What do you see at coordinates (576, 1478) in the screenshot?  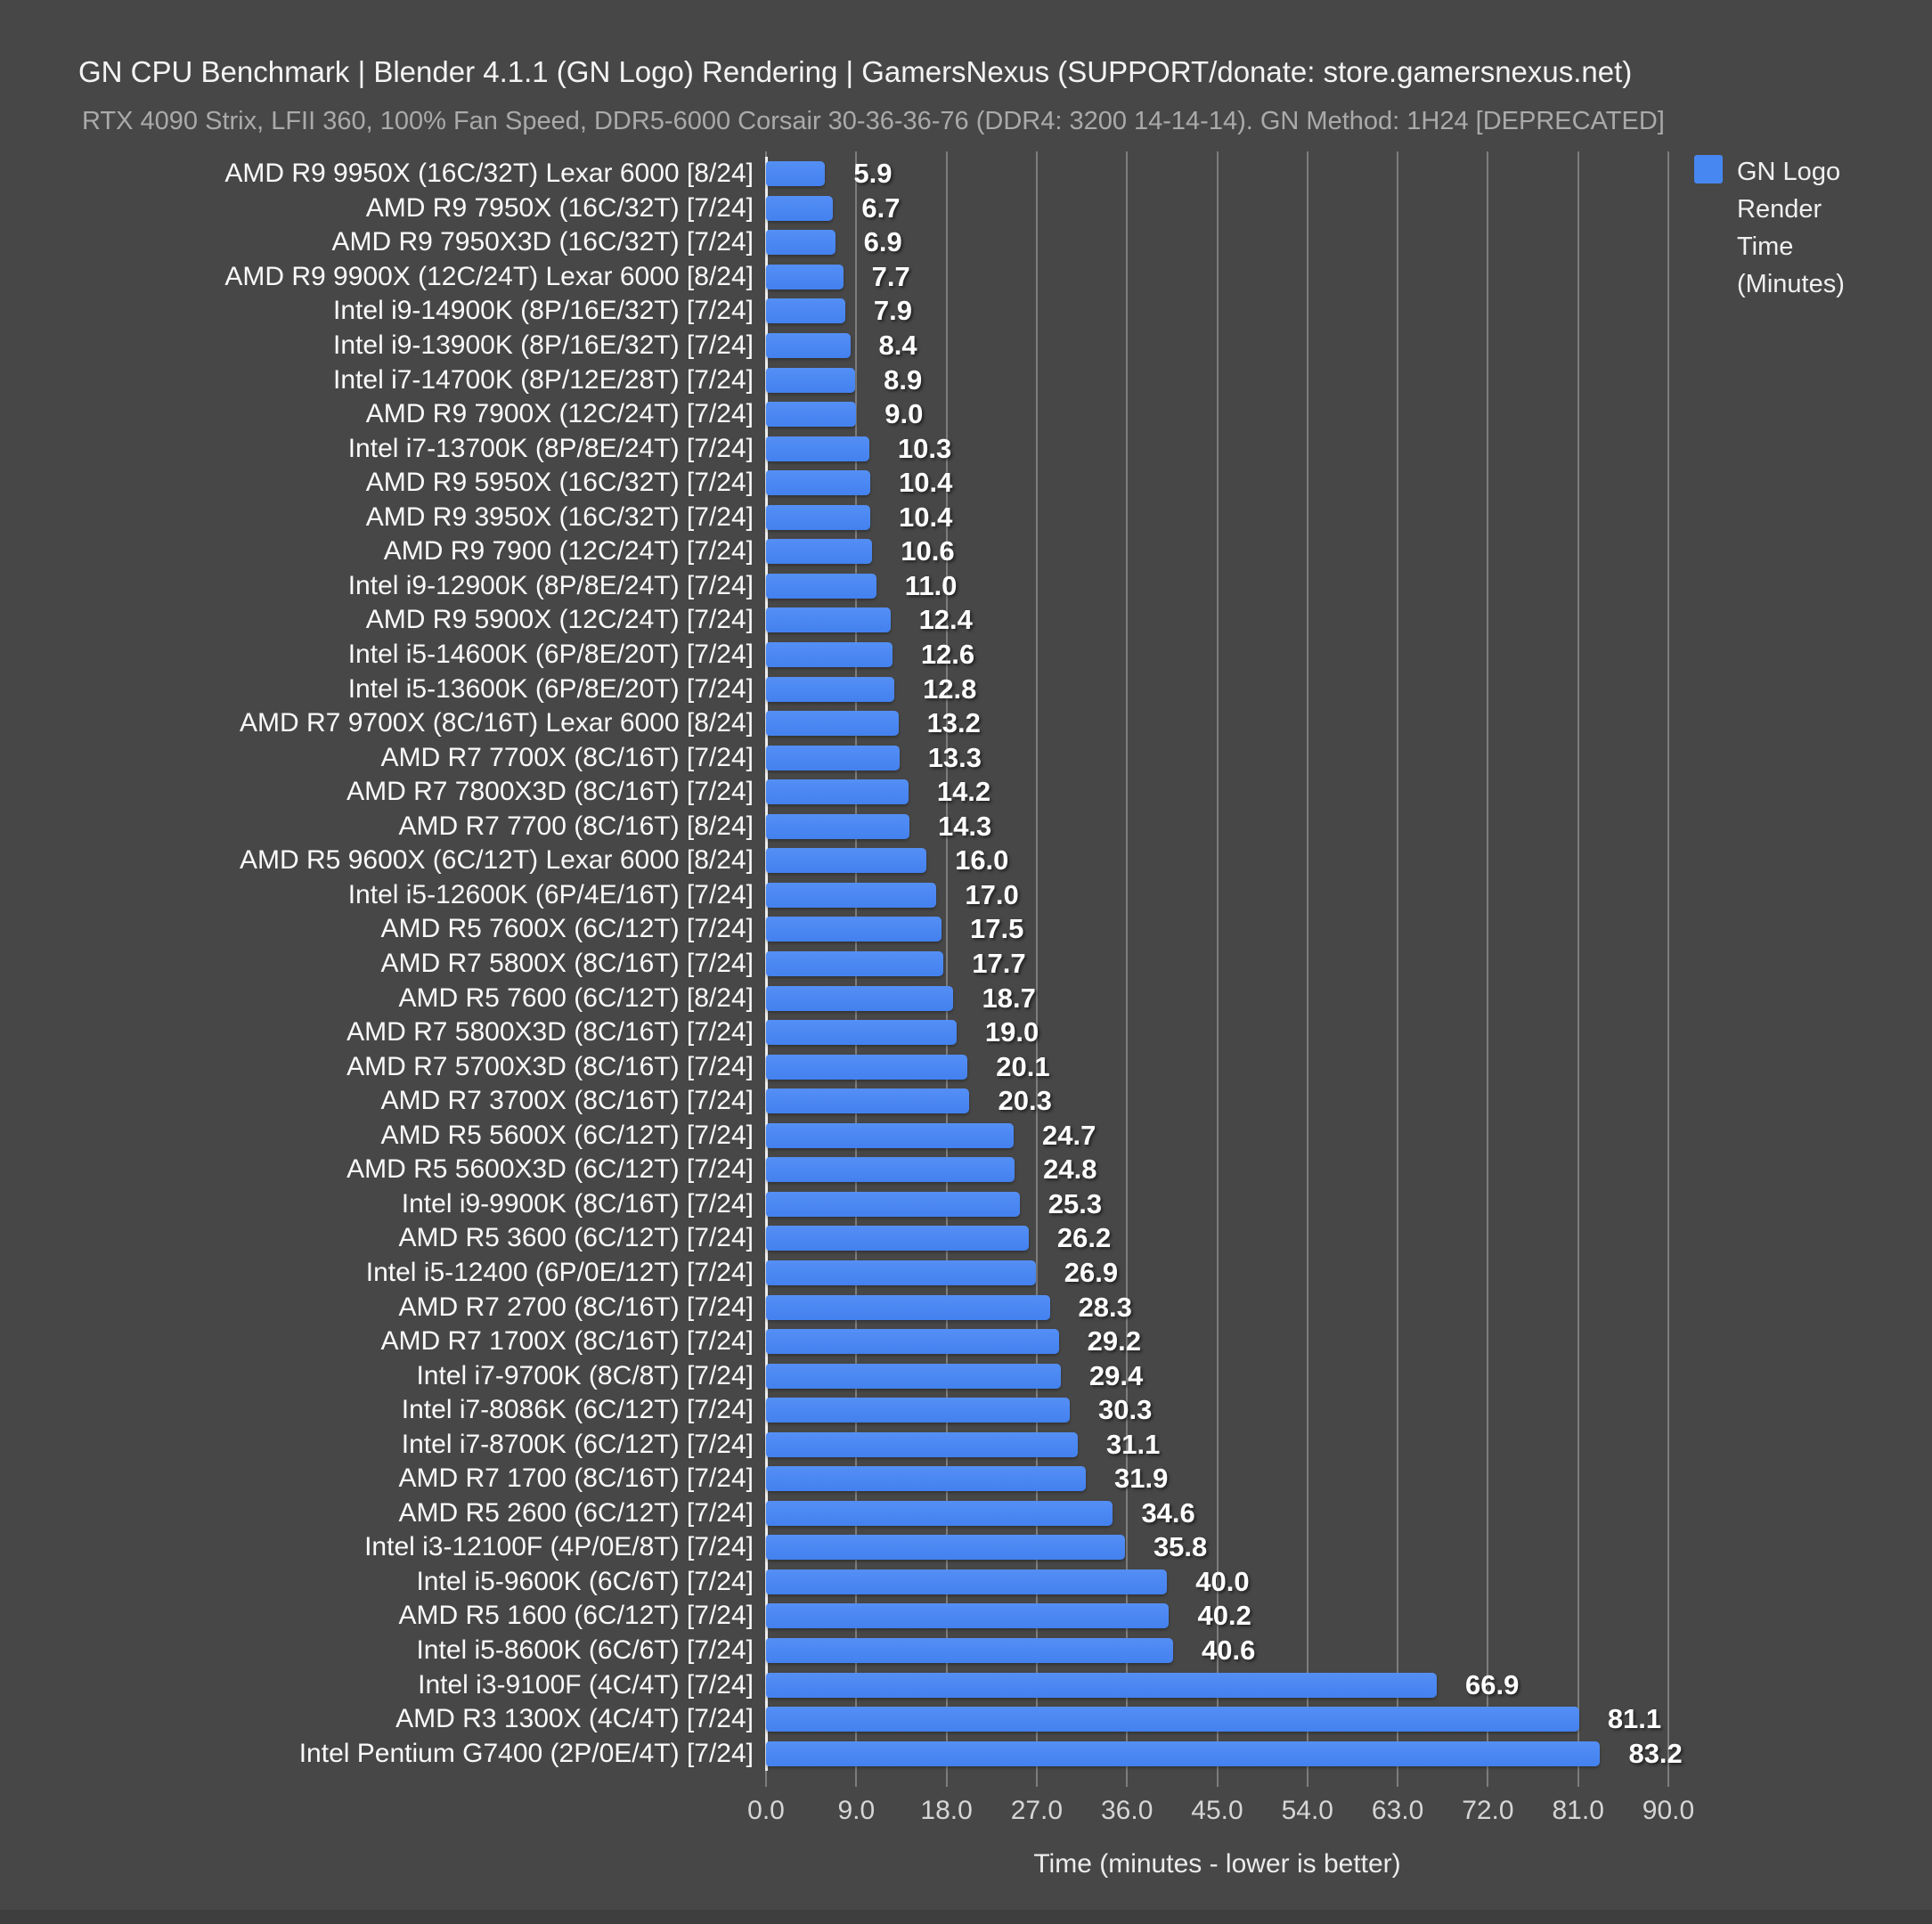 I see `category-label: AMD R7 1700 (8C/16T) [7/24]` at bounding box center [576, 1478].